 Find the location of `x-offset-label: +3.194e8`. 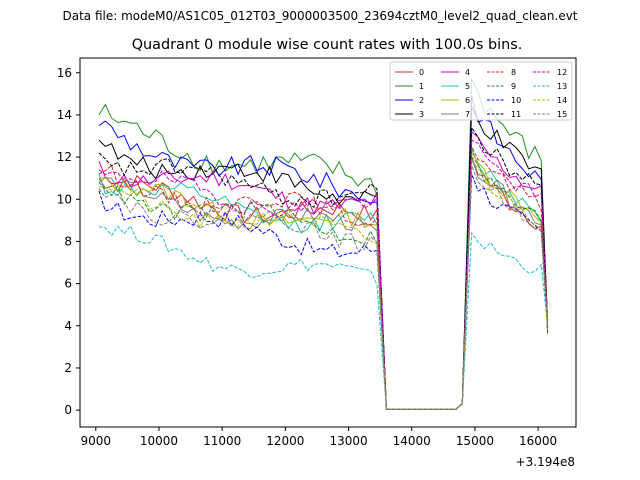

x-offset-label: +3.194e8 is located at coordinates (545, 462).